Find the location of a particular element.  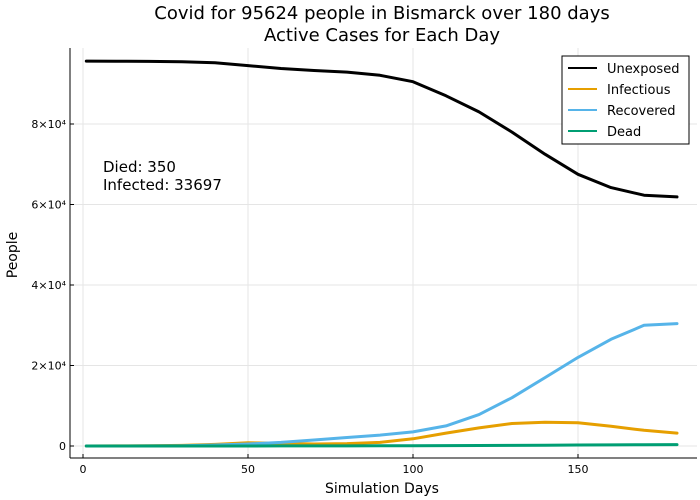

y-tick-label: 0 is located at coordinates (62, 446).